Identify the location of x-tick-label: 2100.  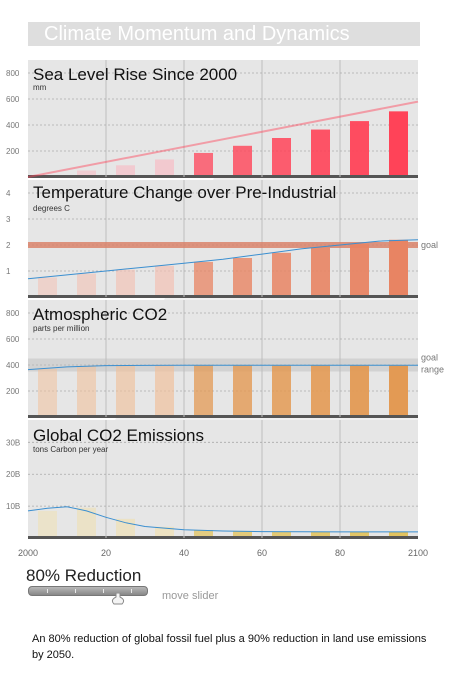
(418, 553).